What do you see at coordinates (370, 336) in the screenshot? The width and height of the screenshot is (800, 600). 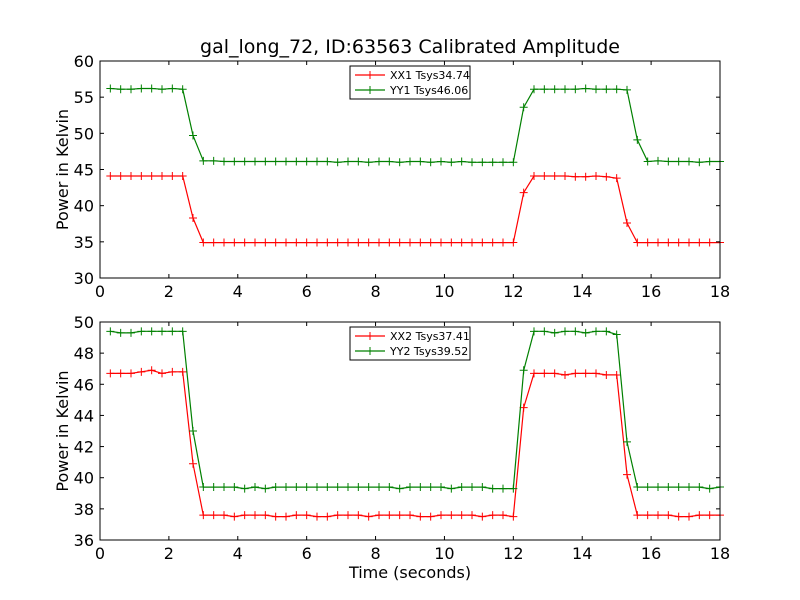 I see `bottom-legend-marker` at bounding box center [370, 336].